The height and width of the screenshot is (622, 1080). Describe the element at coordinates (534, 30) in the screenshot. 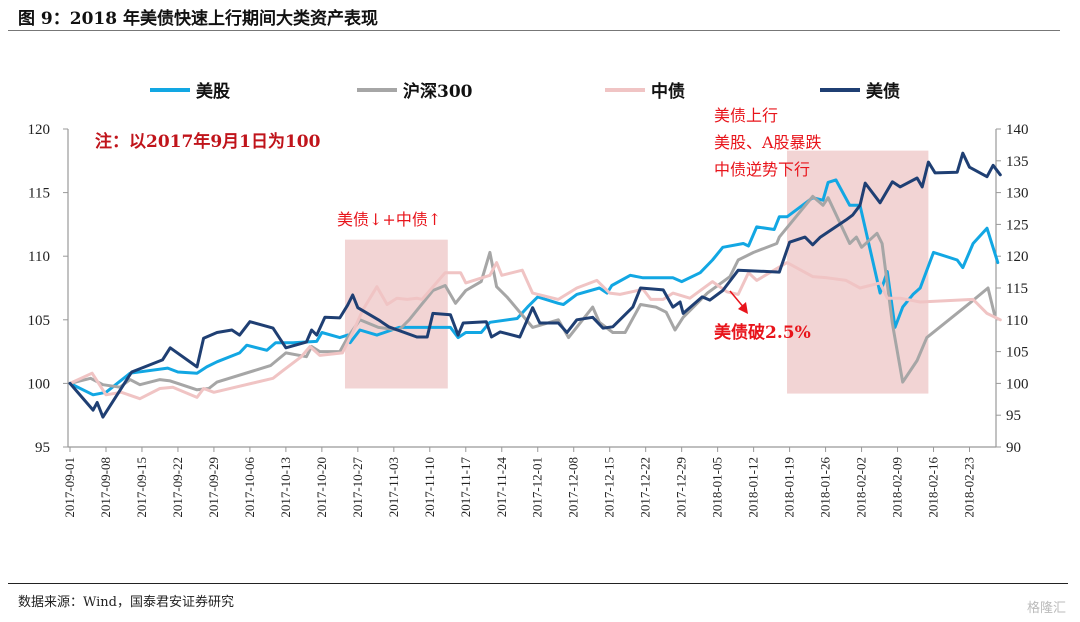

I see `title-divider` at that location.